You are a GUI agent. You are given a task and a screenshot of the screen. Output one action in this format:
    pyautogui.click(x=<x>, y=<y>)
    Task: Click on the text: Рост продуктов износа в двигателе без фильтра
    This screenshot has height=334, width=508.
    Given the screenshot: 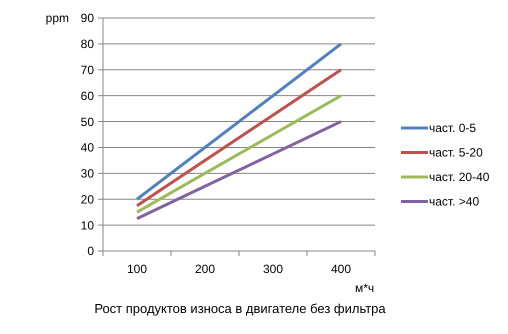 What is the action you would take?
    pyautogui.click(x=240, y=308)
    